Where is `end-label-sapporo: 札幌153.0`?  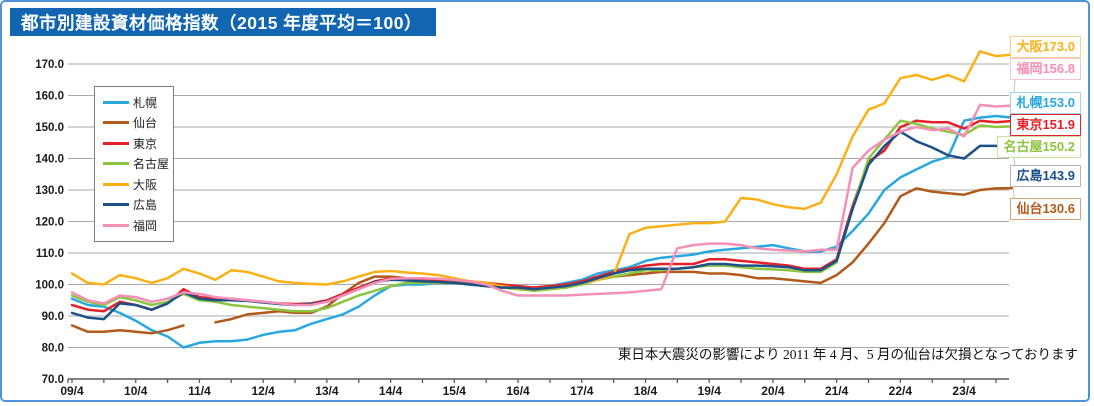
end-label-sapporo: 札幌153.0 is located at coordinates (1045, 103).